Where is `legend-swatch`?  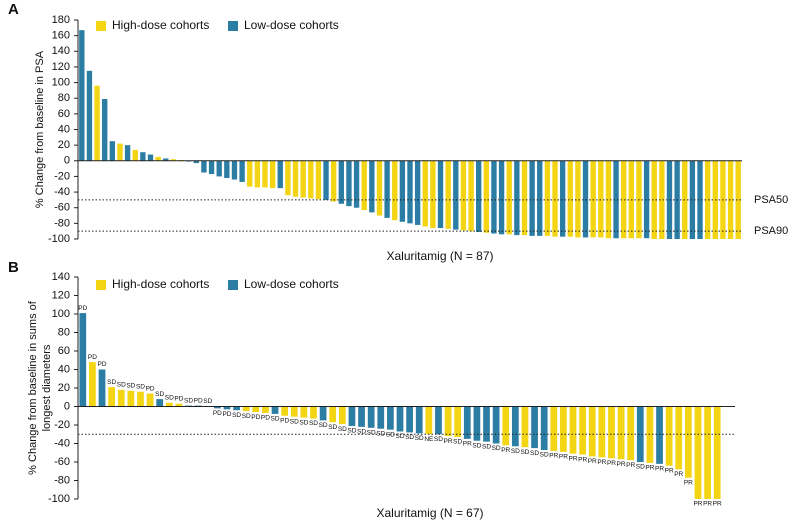
legend-swatch is located at coordinates (233, 285).